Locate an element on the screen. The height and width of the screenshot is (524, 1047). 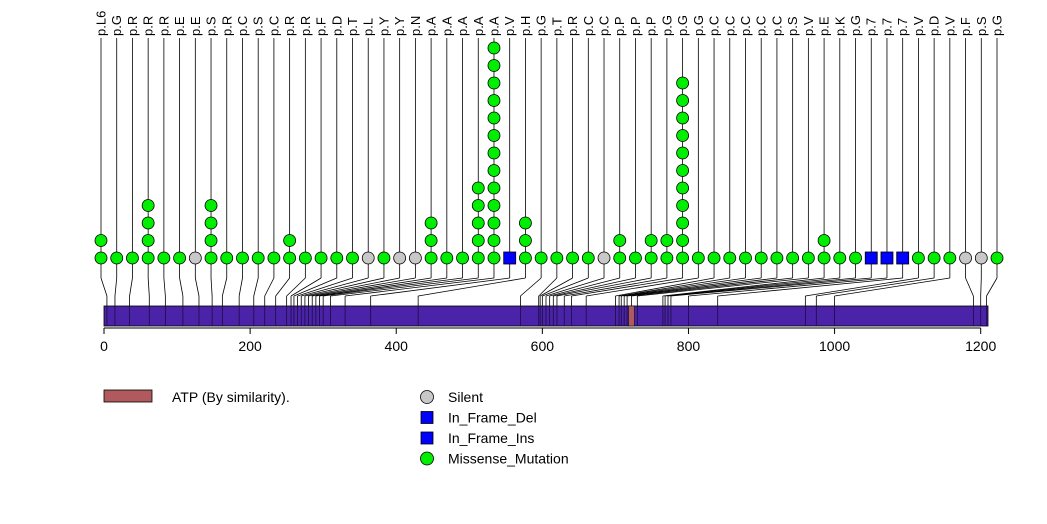
mutation-label: p.T is located at coordinates (352, 26).